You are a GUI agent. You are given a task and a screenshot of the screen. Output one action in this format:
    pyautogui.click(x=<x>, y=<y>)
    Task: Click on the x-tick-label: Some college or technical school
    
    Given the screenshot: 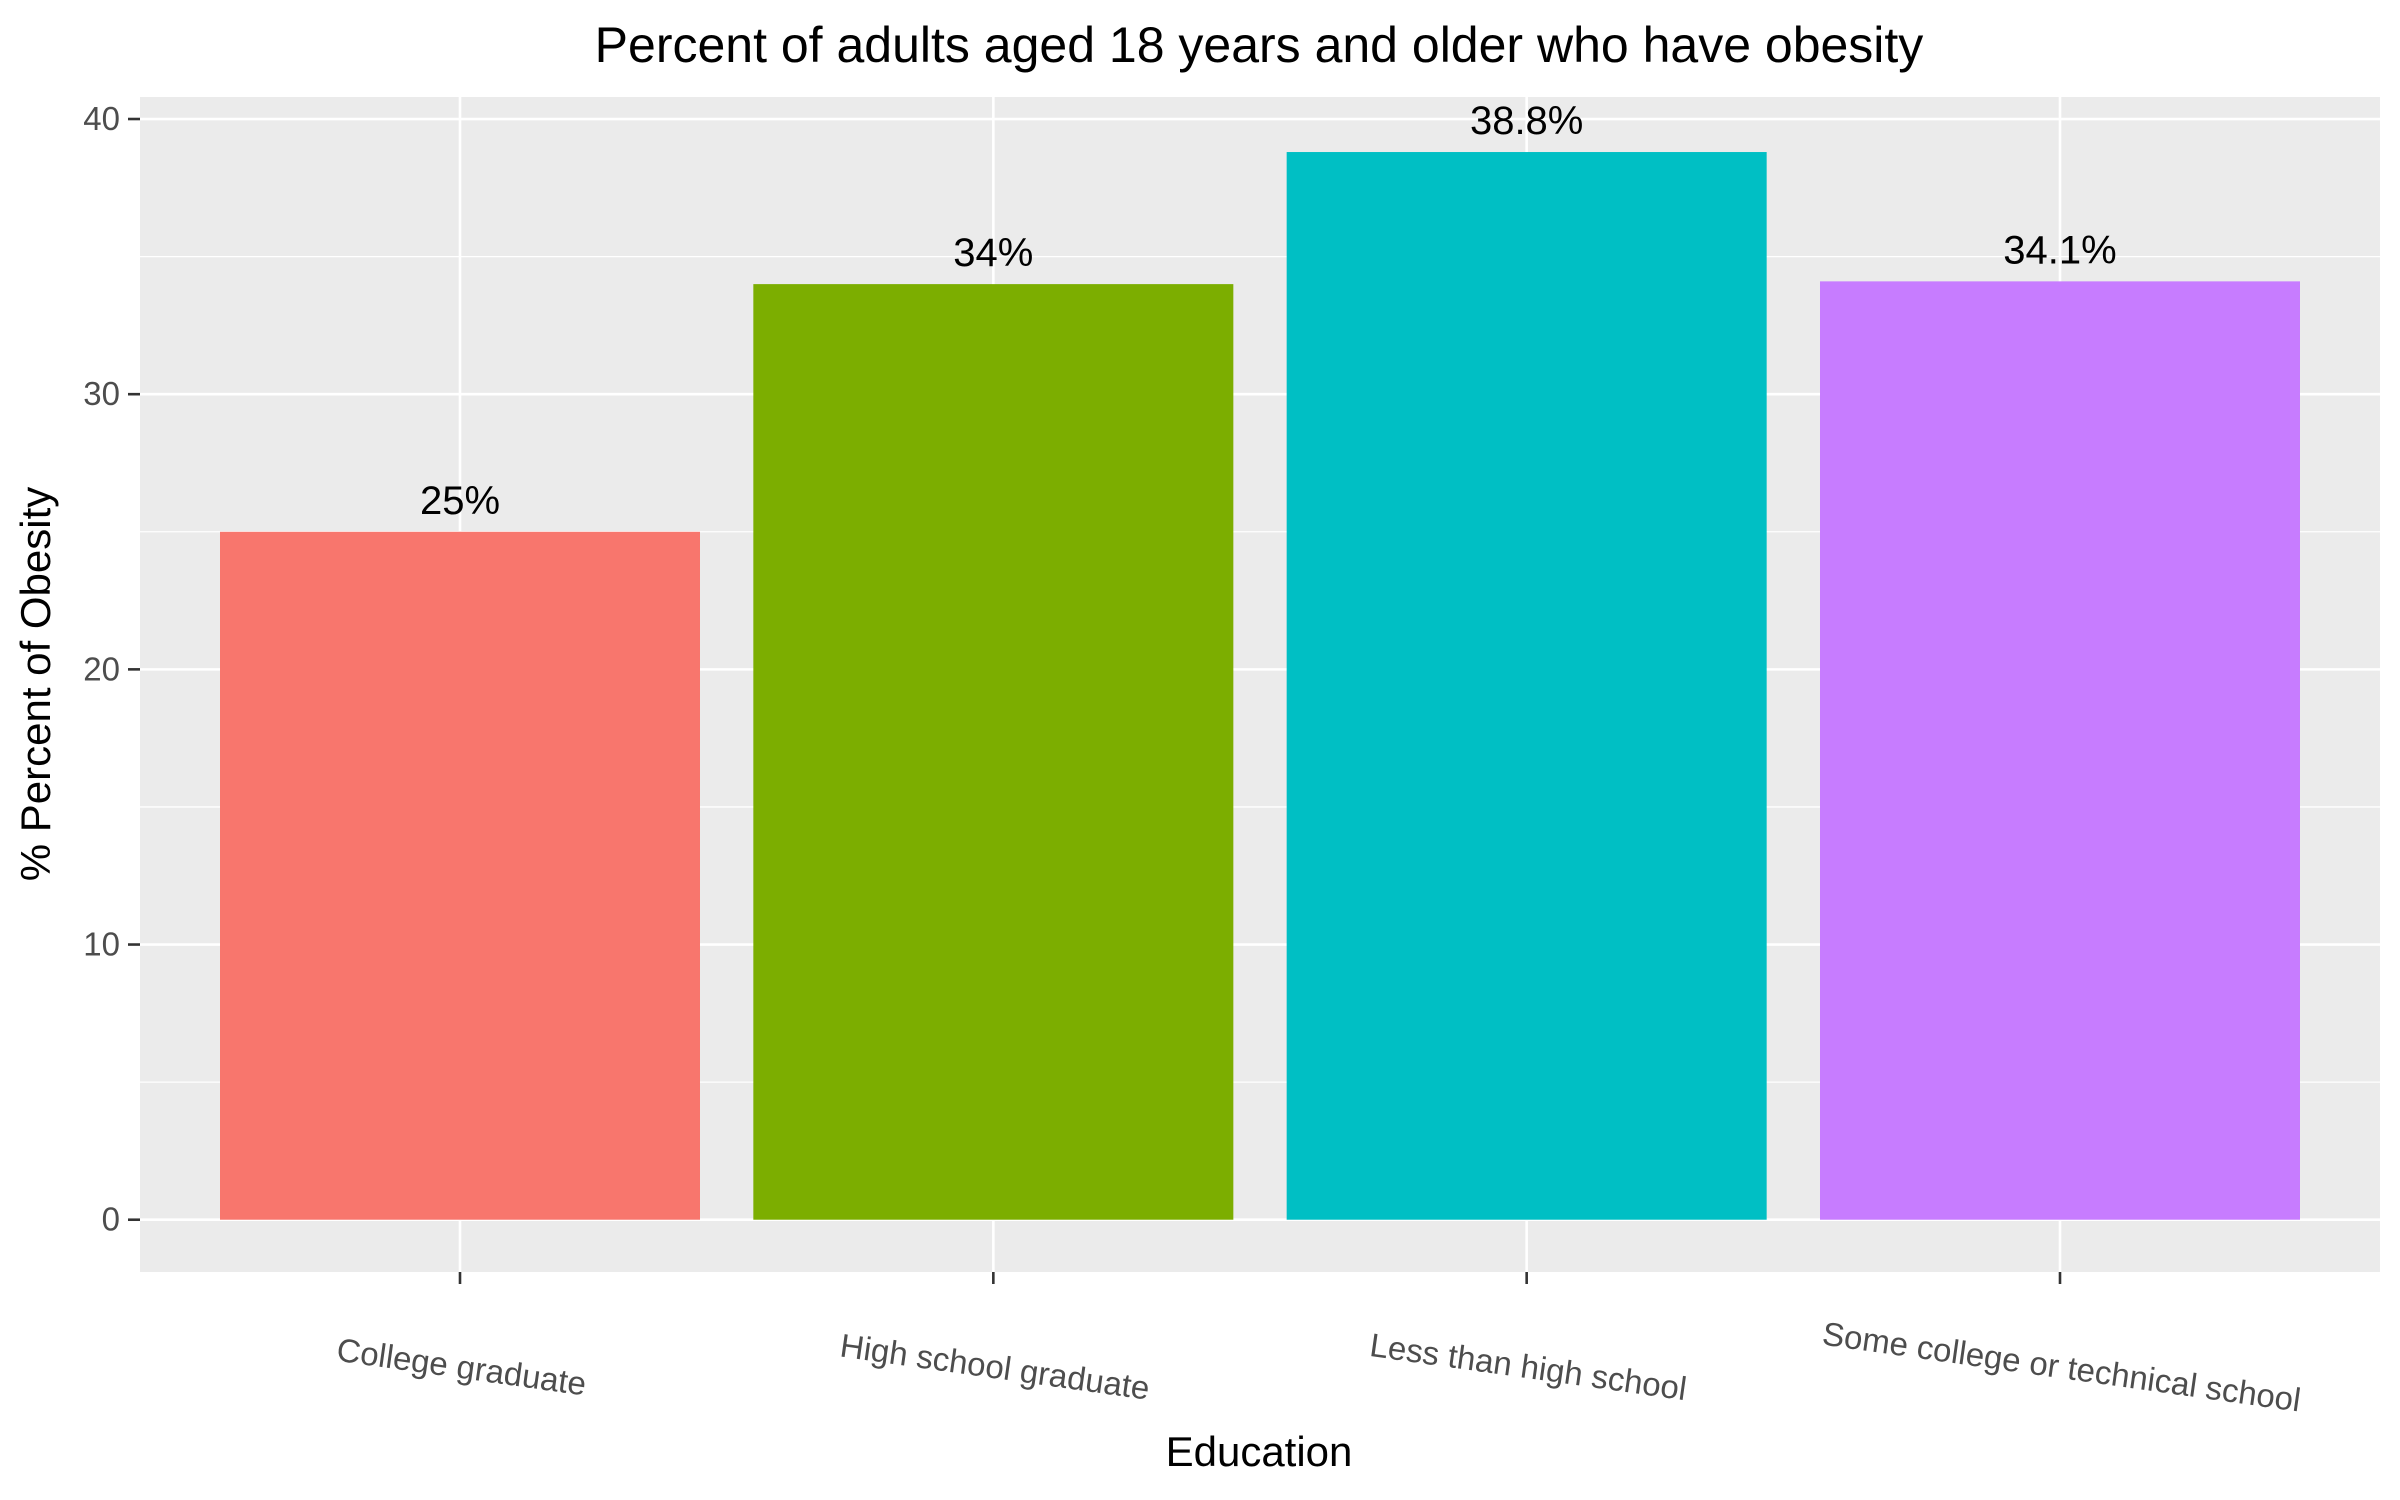 What is the action you would take?
    pyautogui.click(x=2061, y=1367)
    